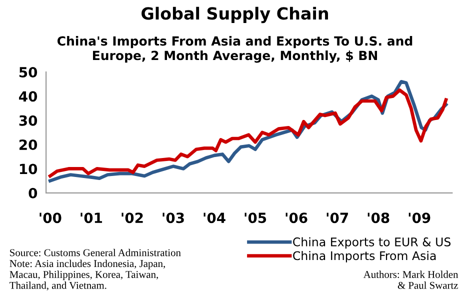  Describe the element at coordinates (364, 256) in the screenshot. I see `legend-label: China Imports From Asia` at that location.